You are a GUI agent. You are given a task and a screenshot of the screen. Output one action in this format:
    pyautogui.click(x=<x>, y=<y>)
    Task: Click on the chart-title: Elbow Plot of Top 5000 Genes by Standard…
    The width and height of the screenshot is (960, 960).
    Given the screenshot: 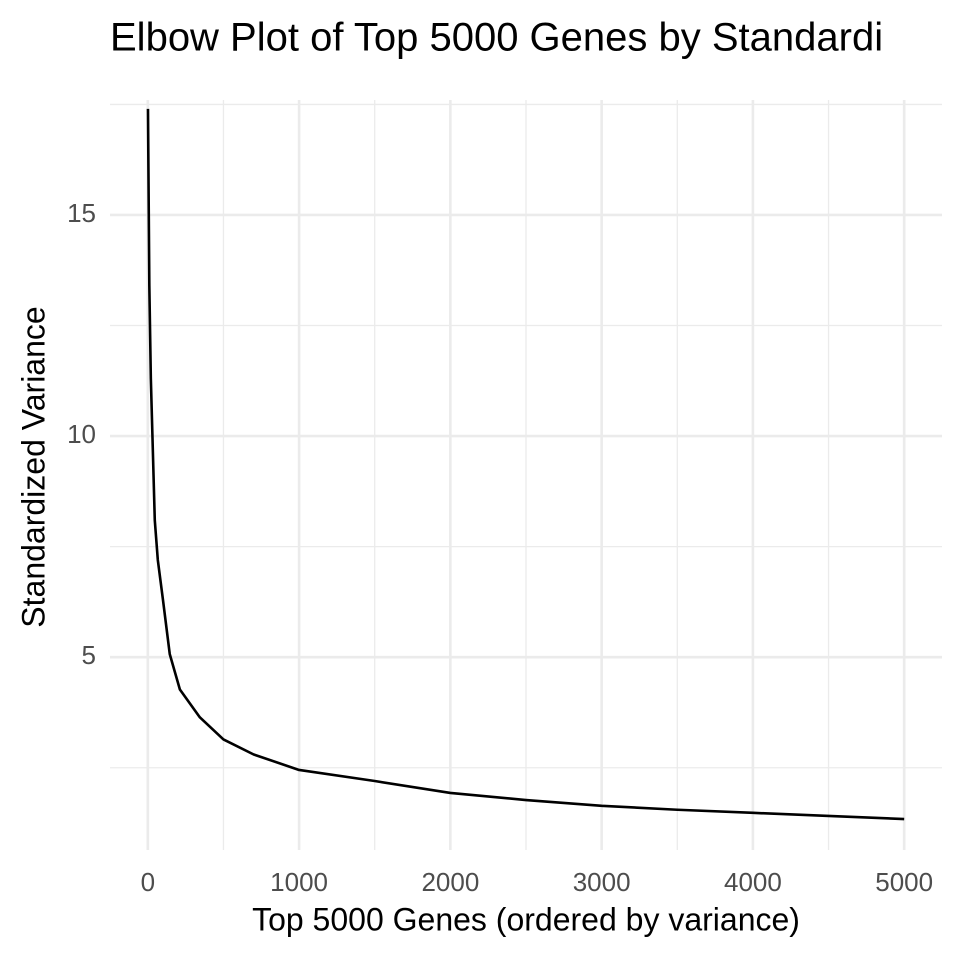 What is the action you would take?
    pyautogui.click(x=496, y=38)
    